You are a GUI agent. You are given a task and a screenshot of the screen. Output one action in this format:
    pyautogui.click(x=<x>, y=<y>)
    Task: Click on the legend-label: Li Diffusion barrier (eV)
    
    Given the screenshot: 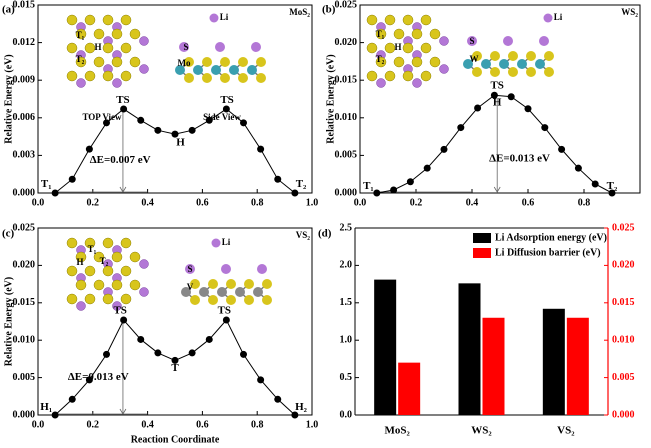 What is the action you would take?
    pyautogui.click(x=548, y=252)
    